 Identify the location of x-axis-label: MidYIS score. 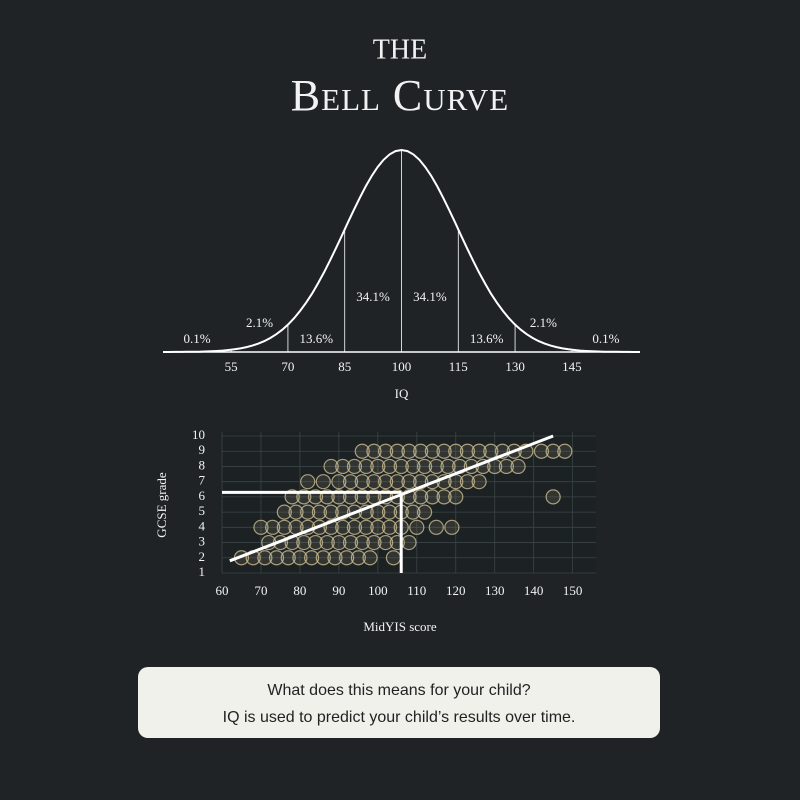
(400, 626).